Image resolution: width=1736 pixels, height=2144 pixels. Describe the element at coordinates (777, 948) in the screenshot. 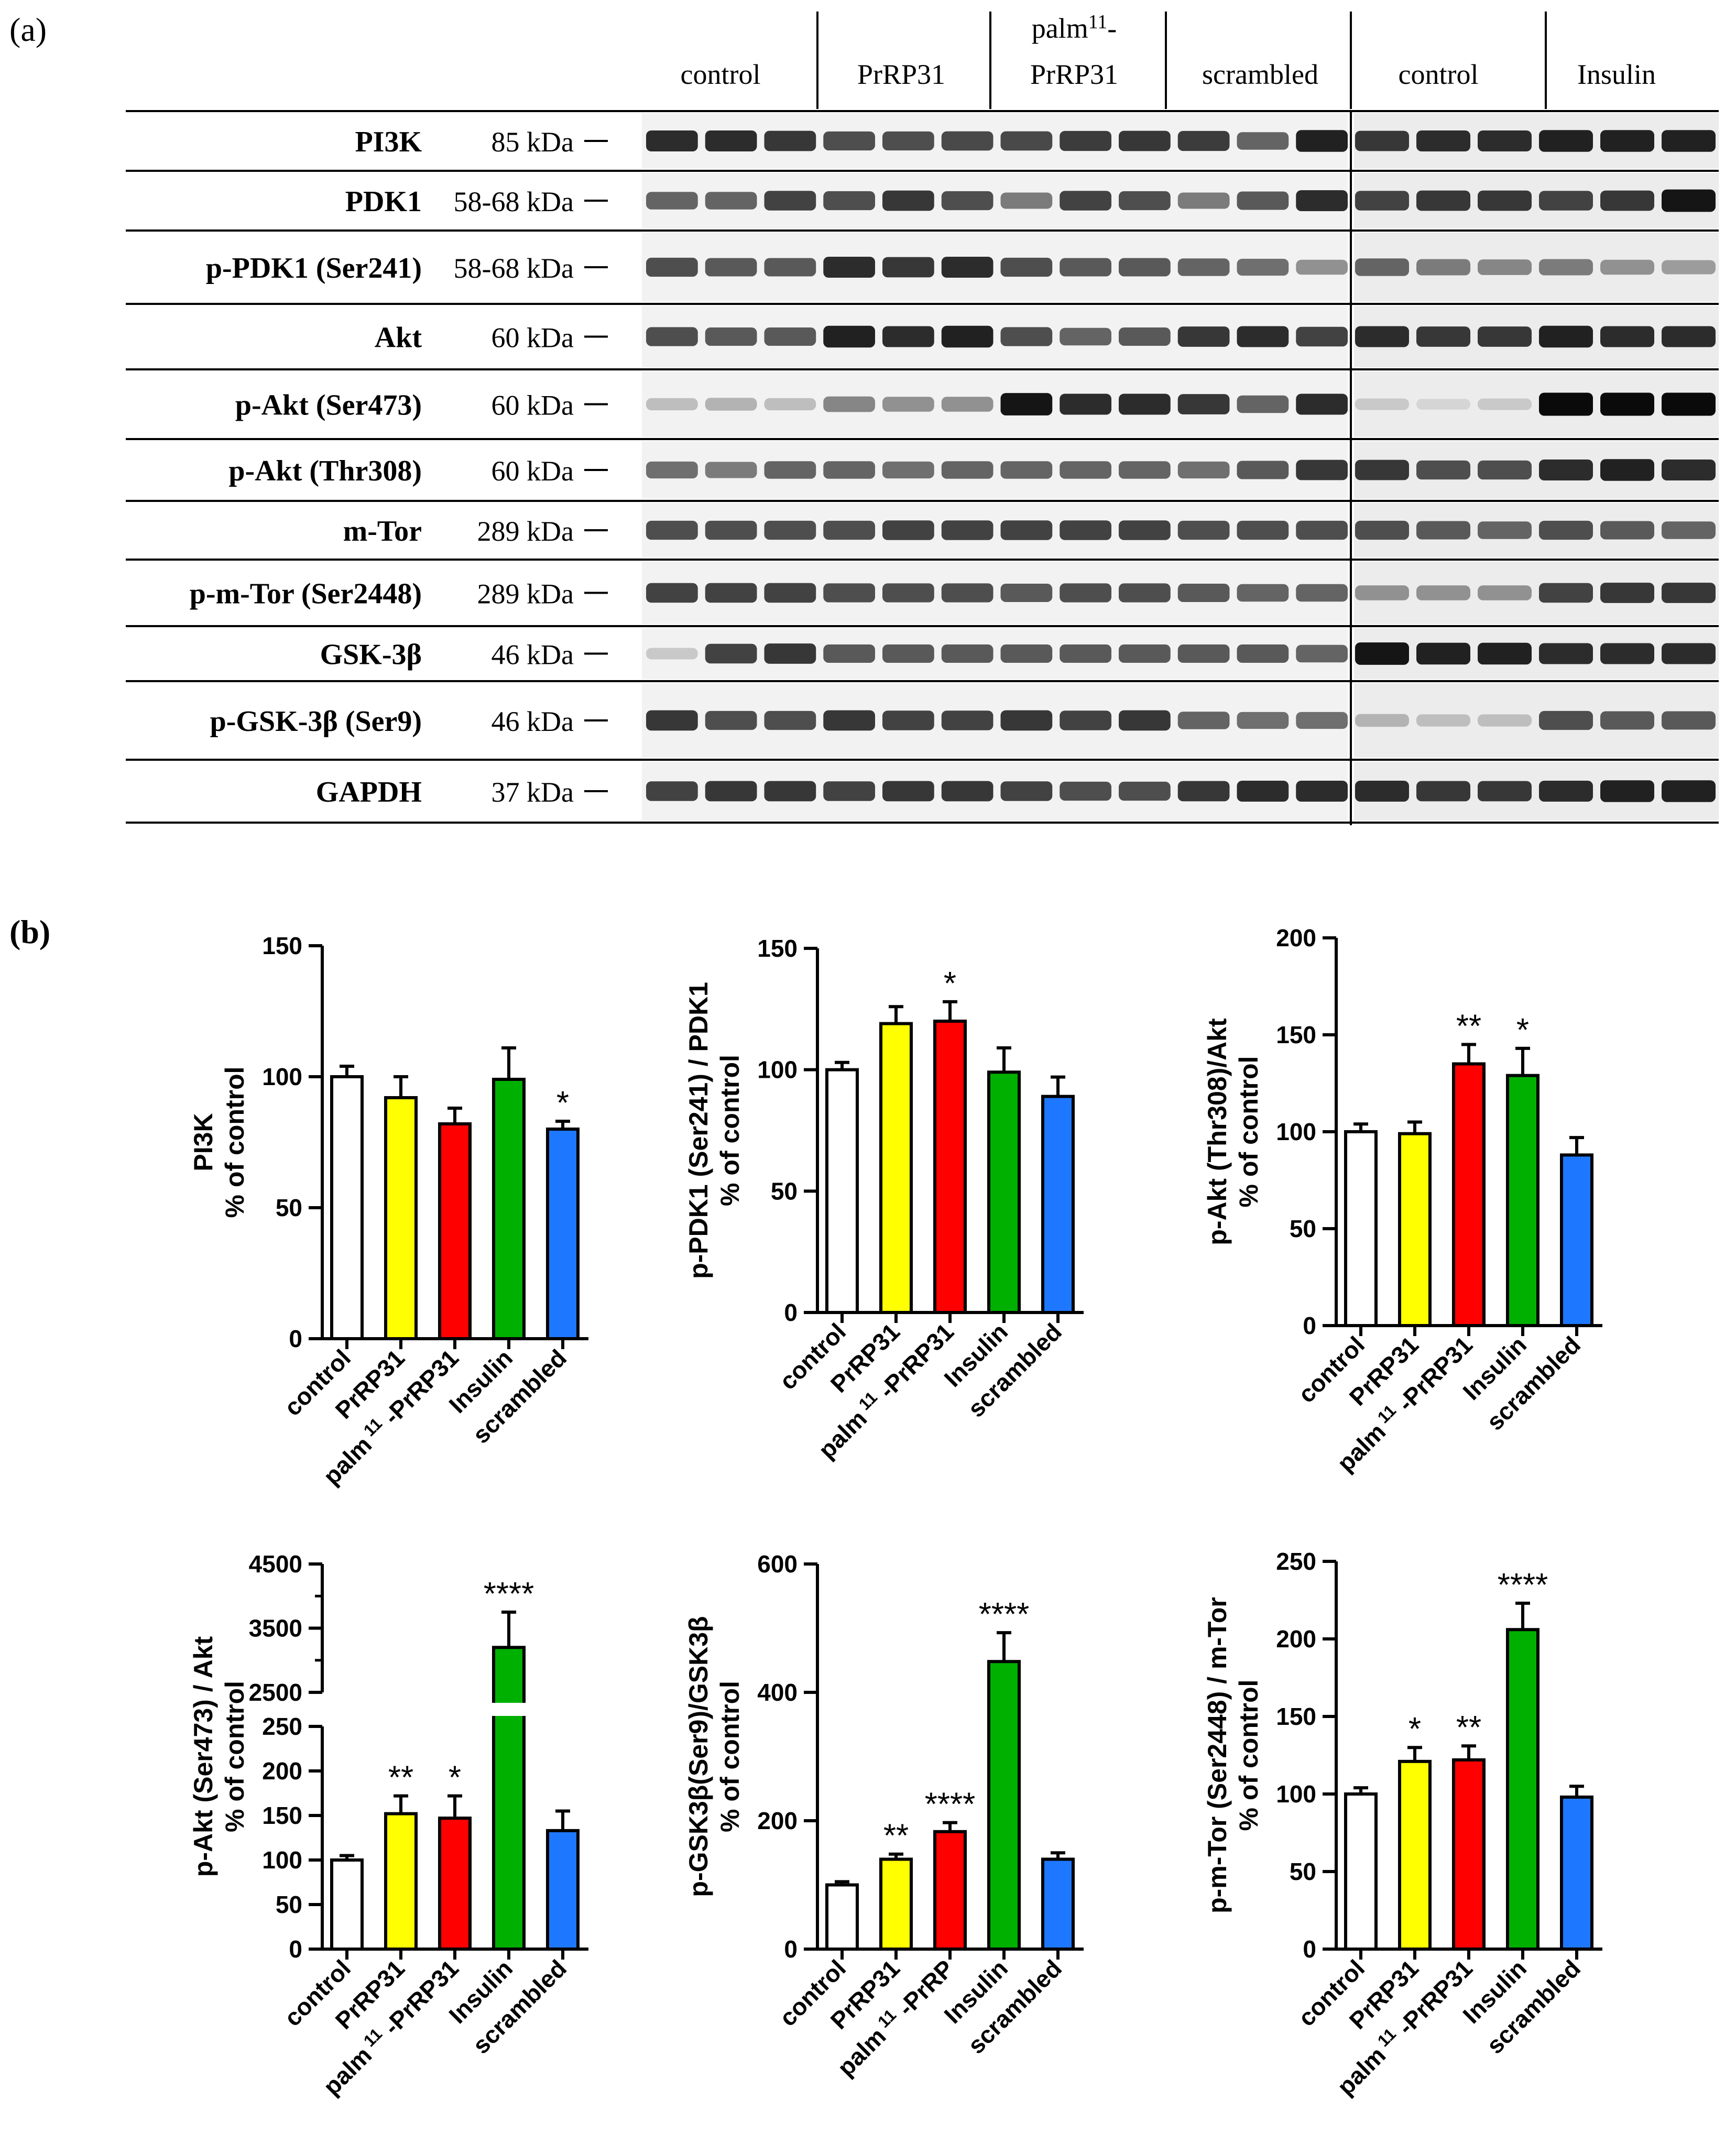

I see `y-tick-label: 150` at that location.